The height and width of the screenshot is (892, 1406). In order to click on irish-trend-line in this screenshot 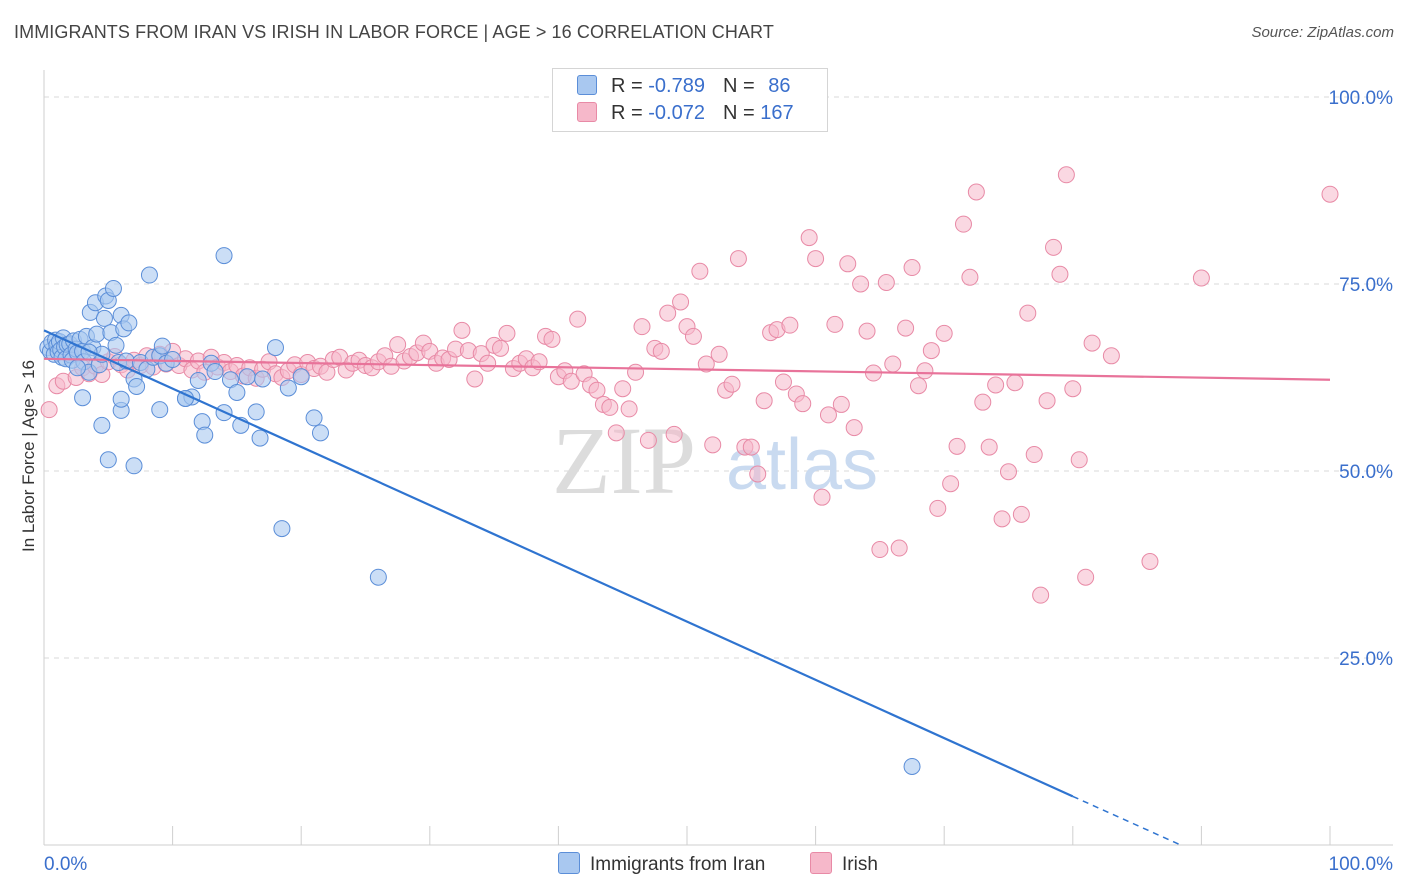, I will do `click(687, 369)`.